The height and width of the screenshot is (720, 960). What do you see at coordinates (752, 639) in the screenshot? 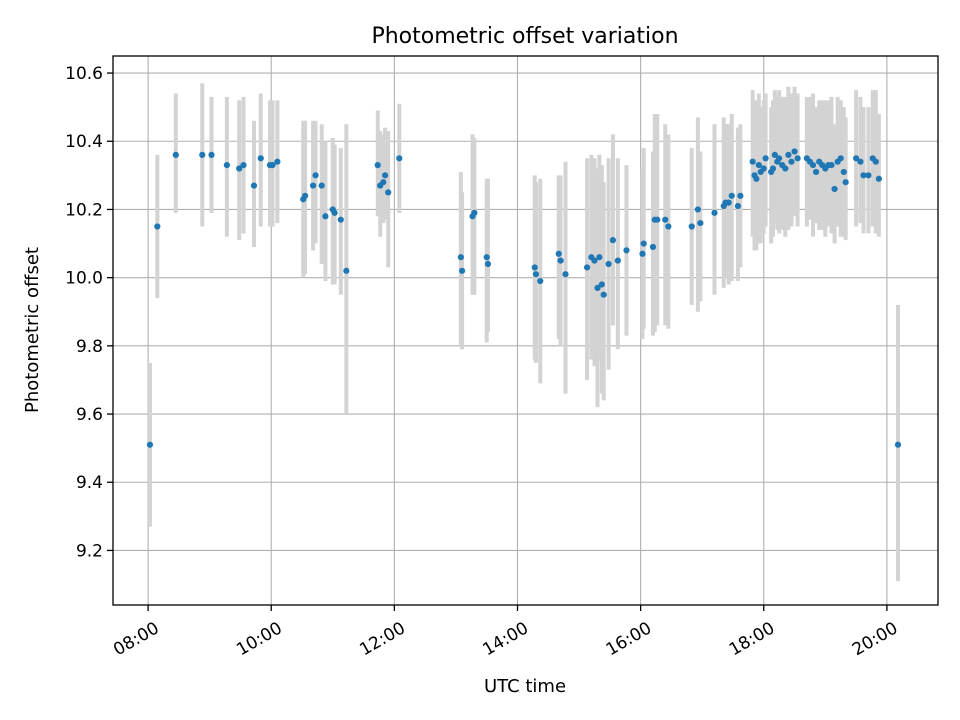
I see `x-tick-label: 18:00` at bounding box center [752, 639].